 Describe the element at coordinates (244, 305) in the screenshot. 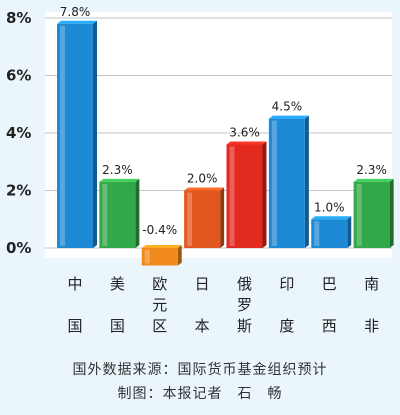

I see `category-label: 俄罗斯` at that location.